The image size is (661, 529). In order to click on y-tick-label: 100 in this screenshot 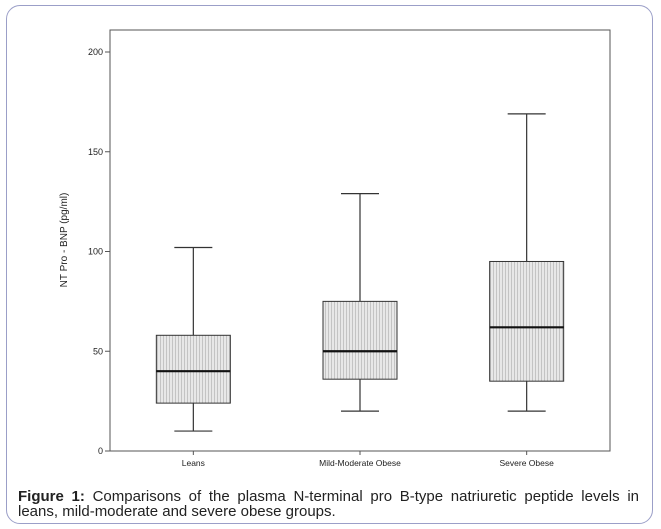, I will do `click(95, 252)`.